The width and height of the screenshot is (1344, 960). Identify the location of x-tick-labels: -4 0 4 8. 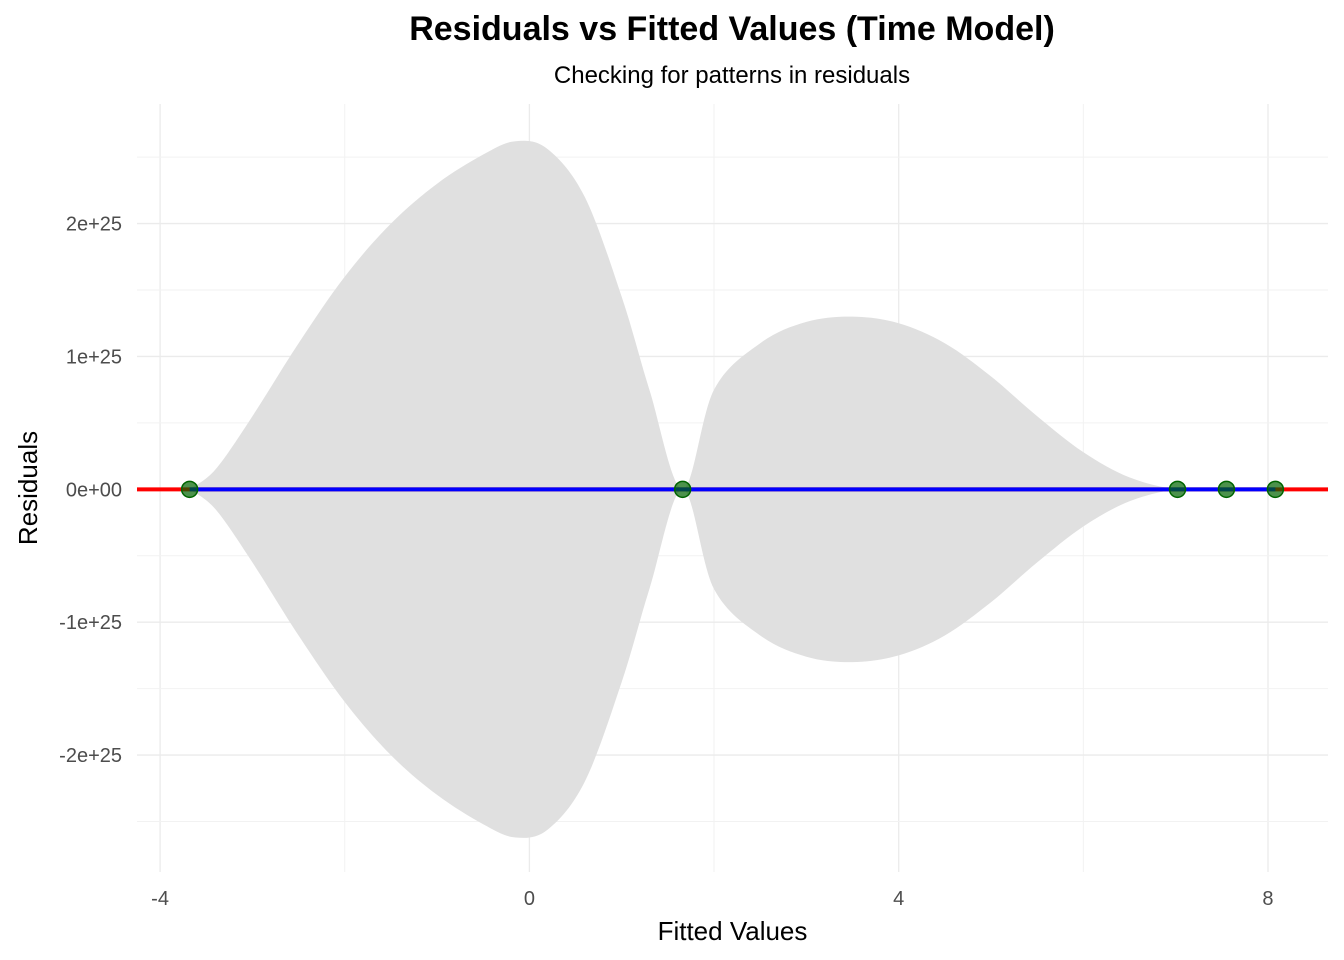
(712, 899).